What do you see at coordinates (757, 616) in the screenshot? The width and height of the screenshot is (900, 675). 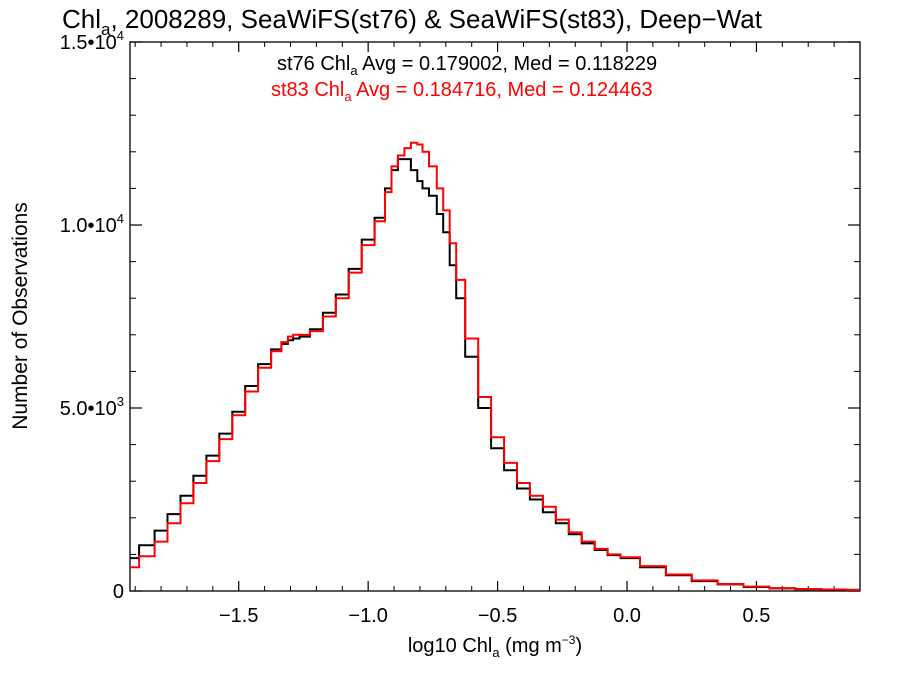 I see `x-tick-label: 0.5` at bounding box center [757, 616].